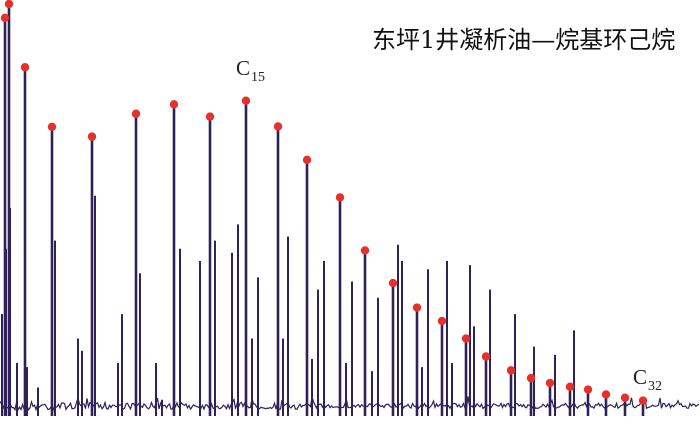  I want to click on peak-label-c32: C32, so click(647, 379).